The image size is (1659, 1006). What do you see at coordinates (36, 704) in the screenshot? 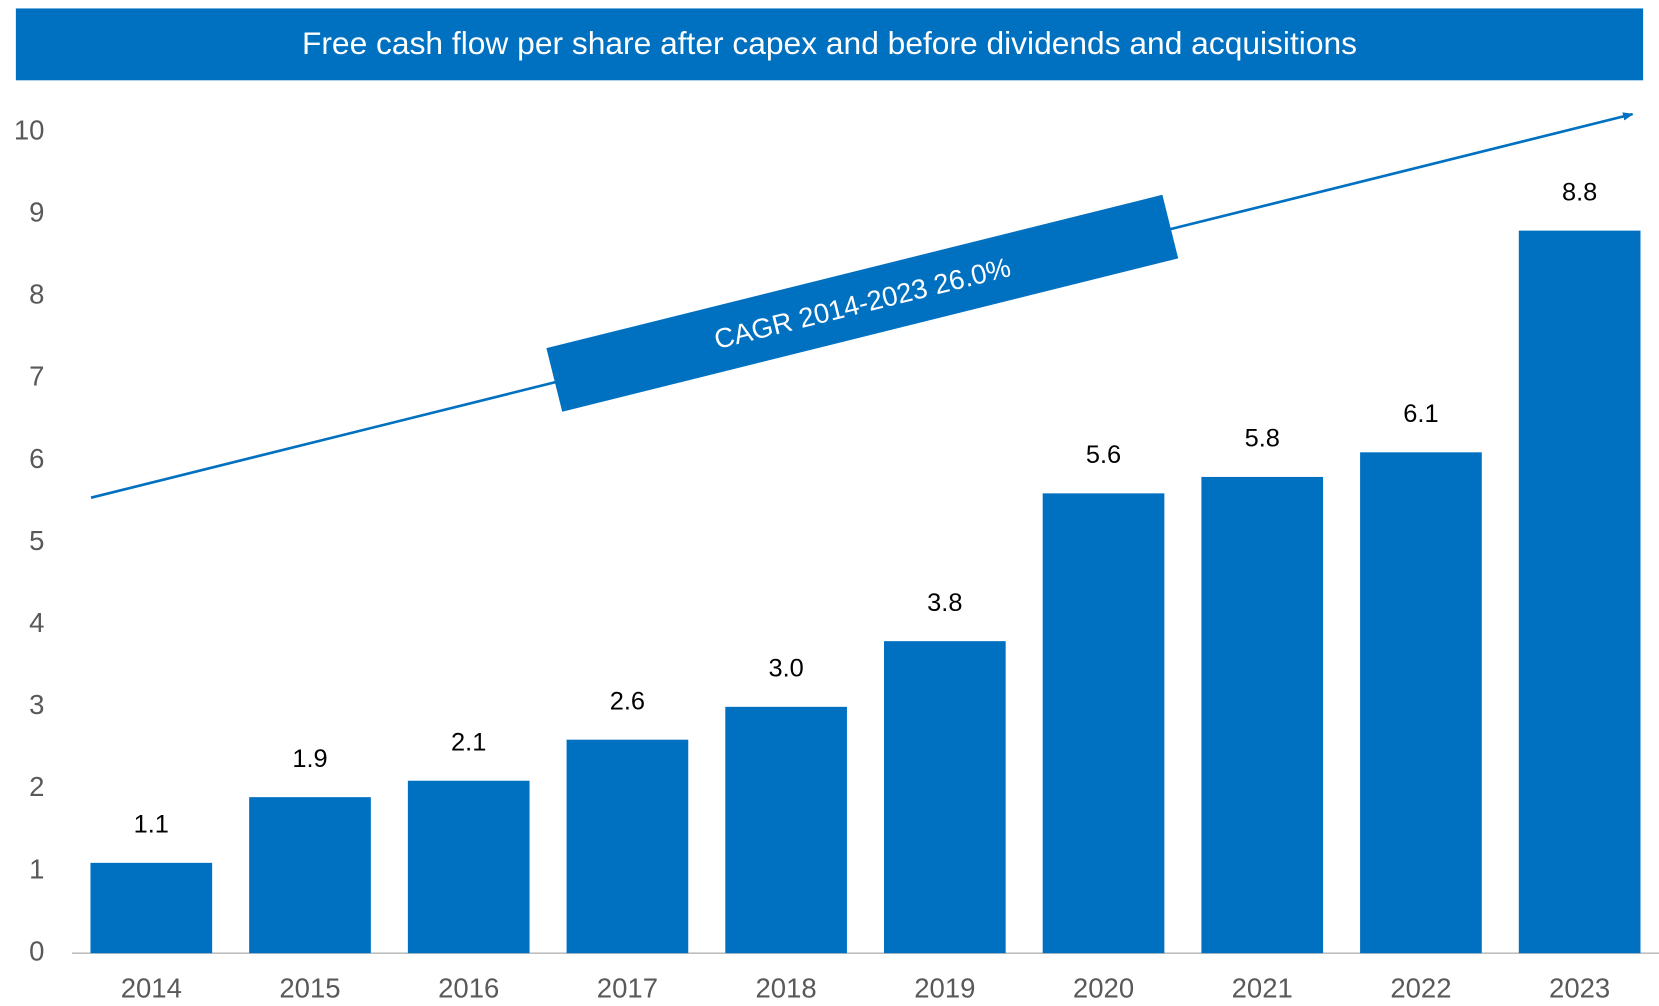
I see `y-tick-label: 3` at bounding box center [36, 704].